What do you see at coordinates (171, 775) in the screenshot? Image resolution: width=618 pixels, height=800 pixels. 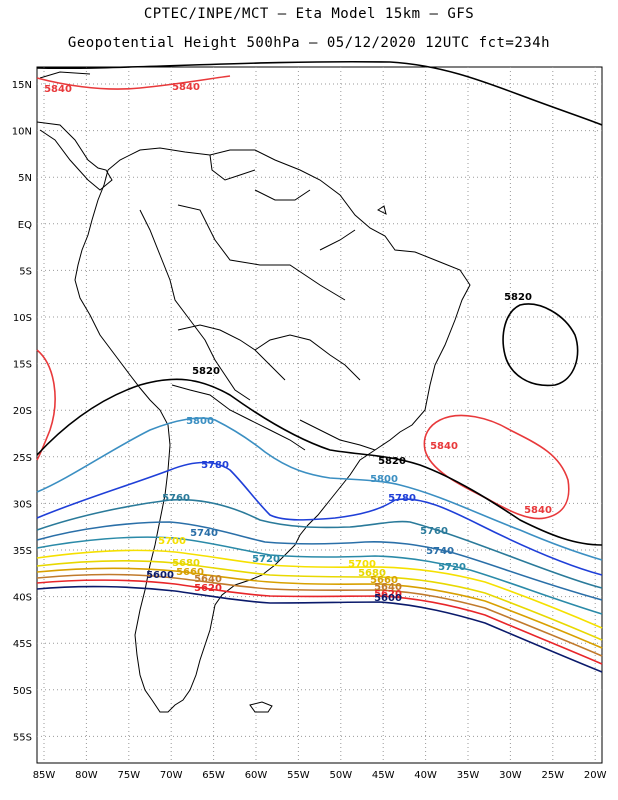 I see `longitude-label: 70W` at bounding box center [171, 775].